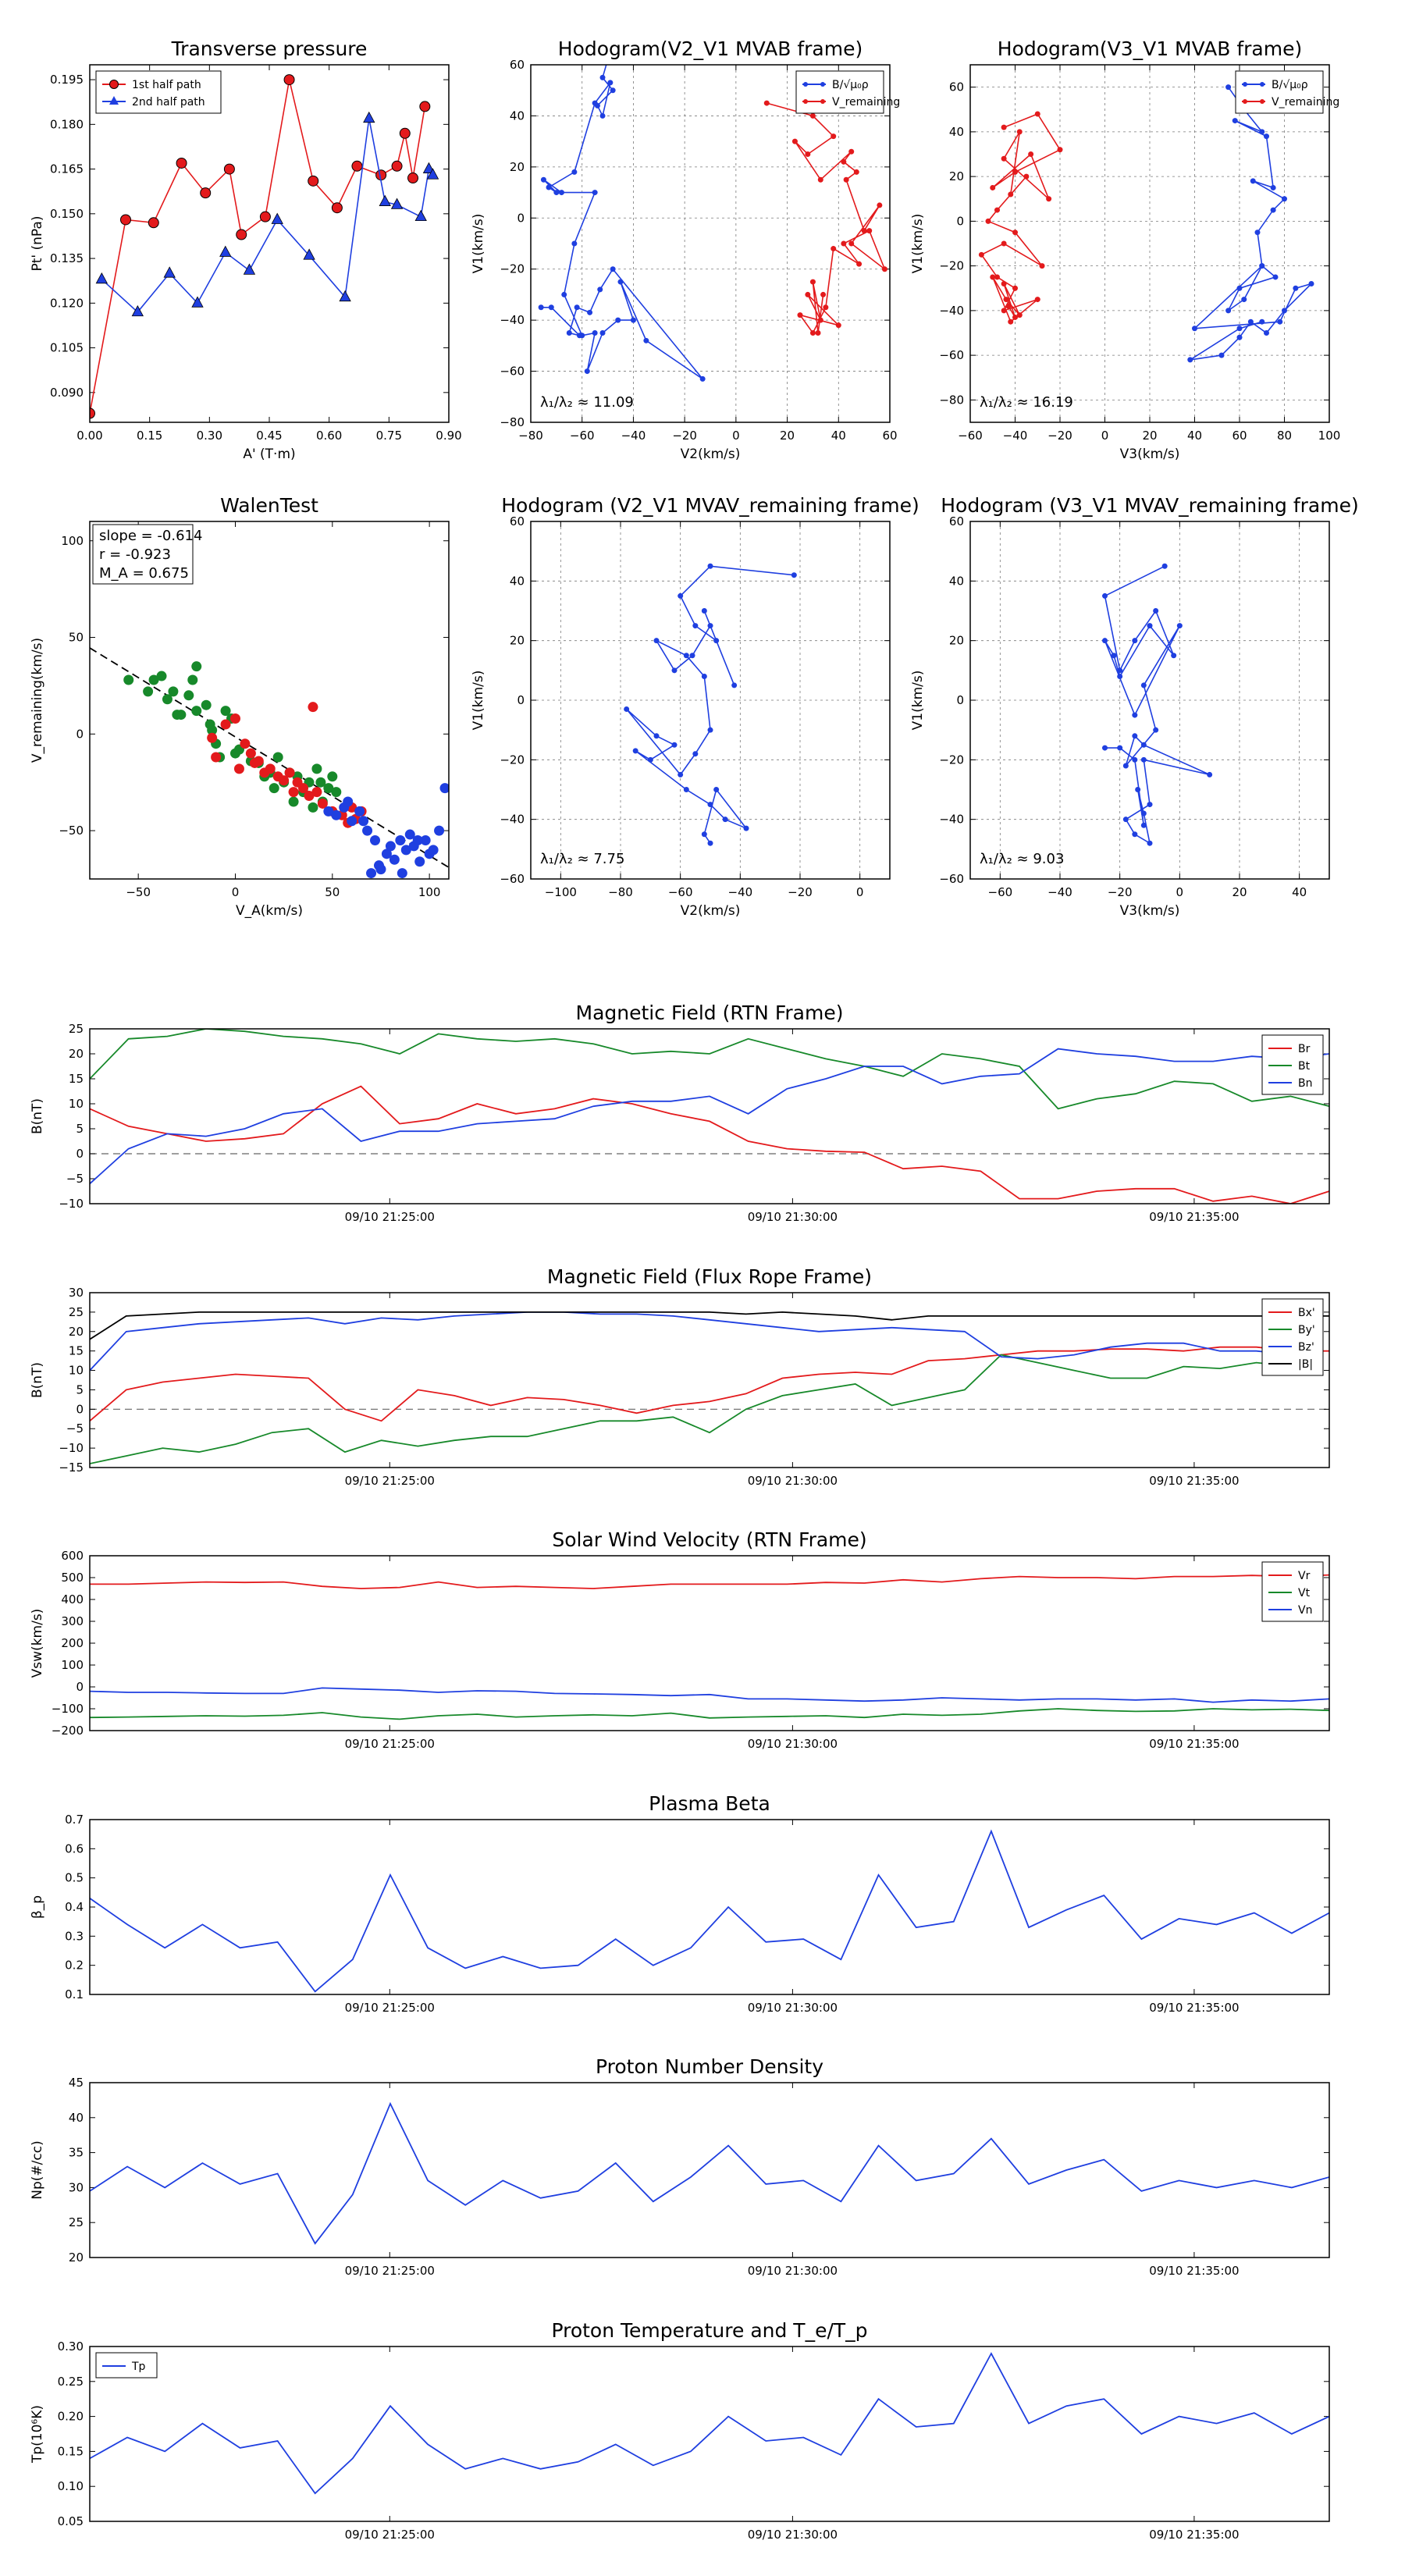  What do you see at coordinates (76, 2222) in the screenshot?
I see `y-tick-label: 25` at bounding box center [76, 2222].